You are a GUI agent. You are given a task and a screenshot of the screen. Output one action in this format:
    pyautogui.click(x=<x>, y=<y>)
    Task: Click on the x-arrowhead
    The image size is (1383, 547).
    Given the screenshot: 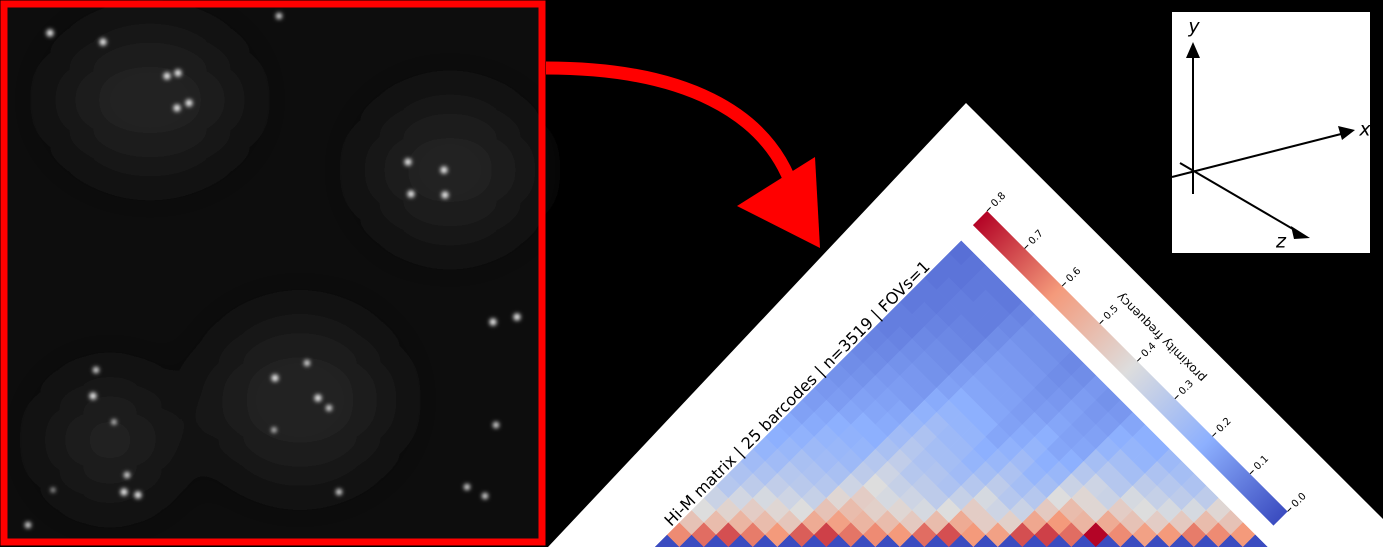 What is the action you would take?
    pyautogui.click(x=1346, y=133)
    